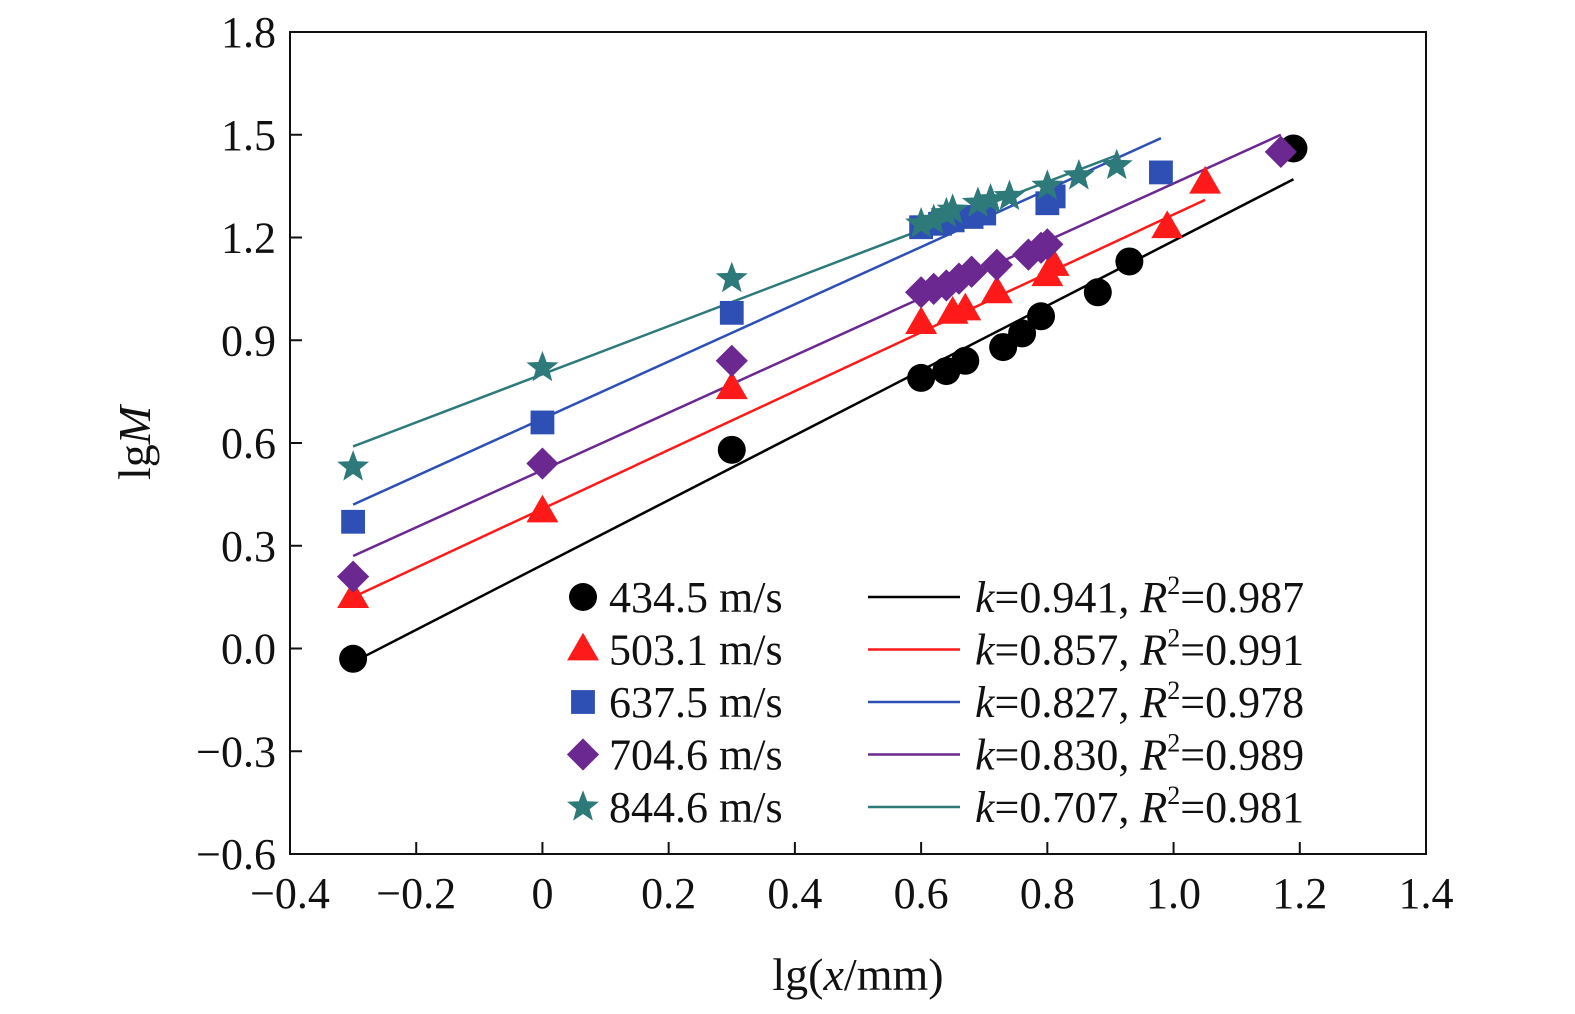  I want to click on y-tick-label: 0.3, so click(248, 546).